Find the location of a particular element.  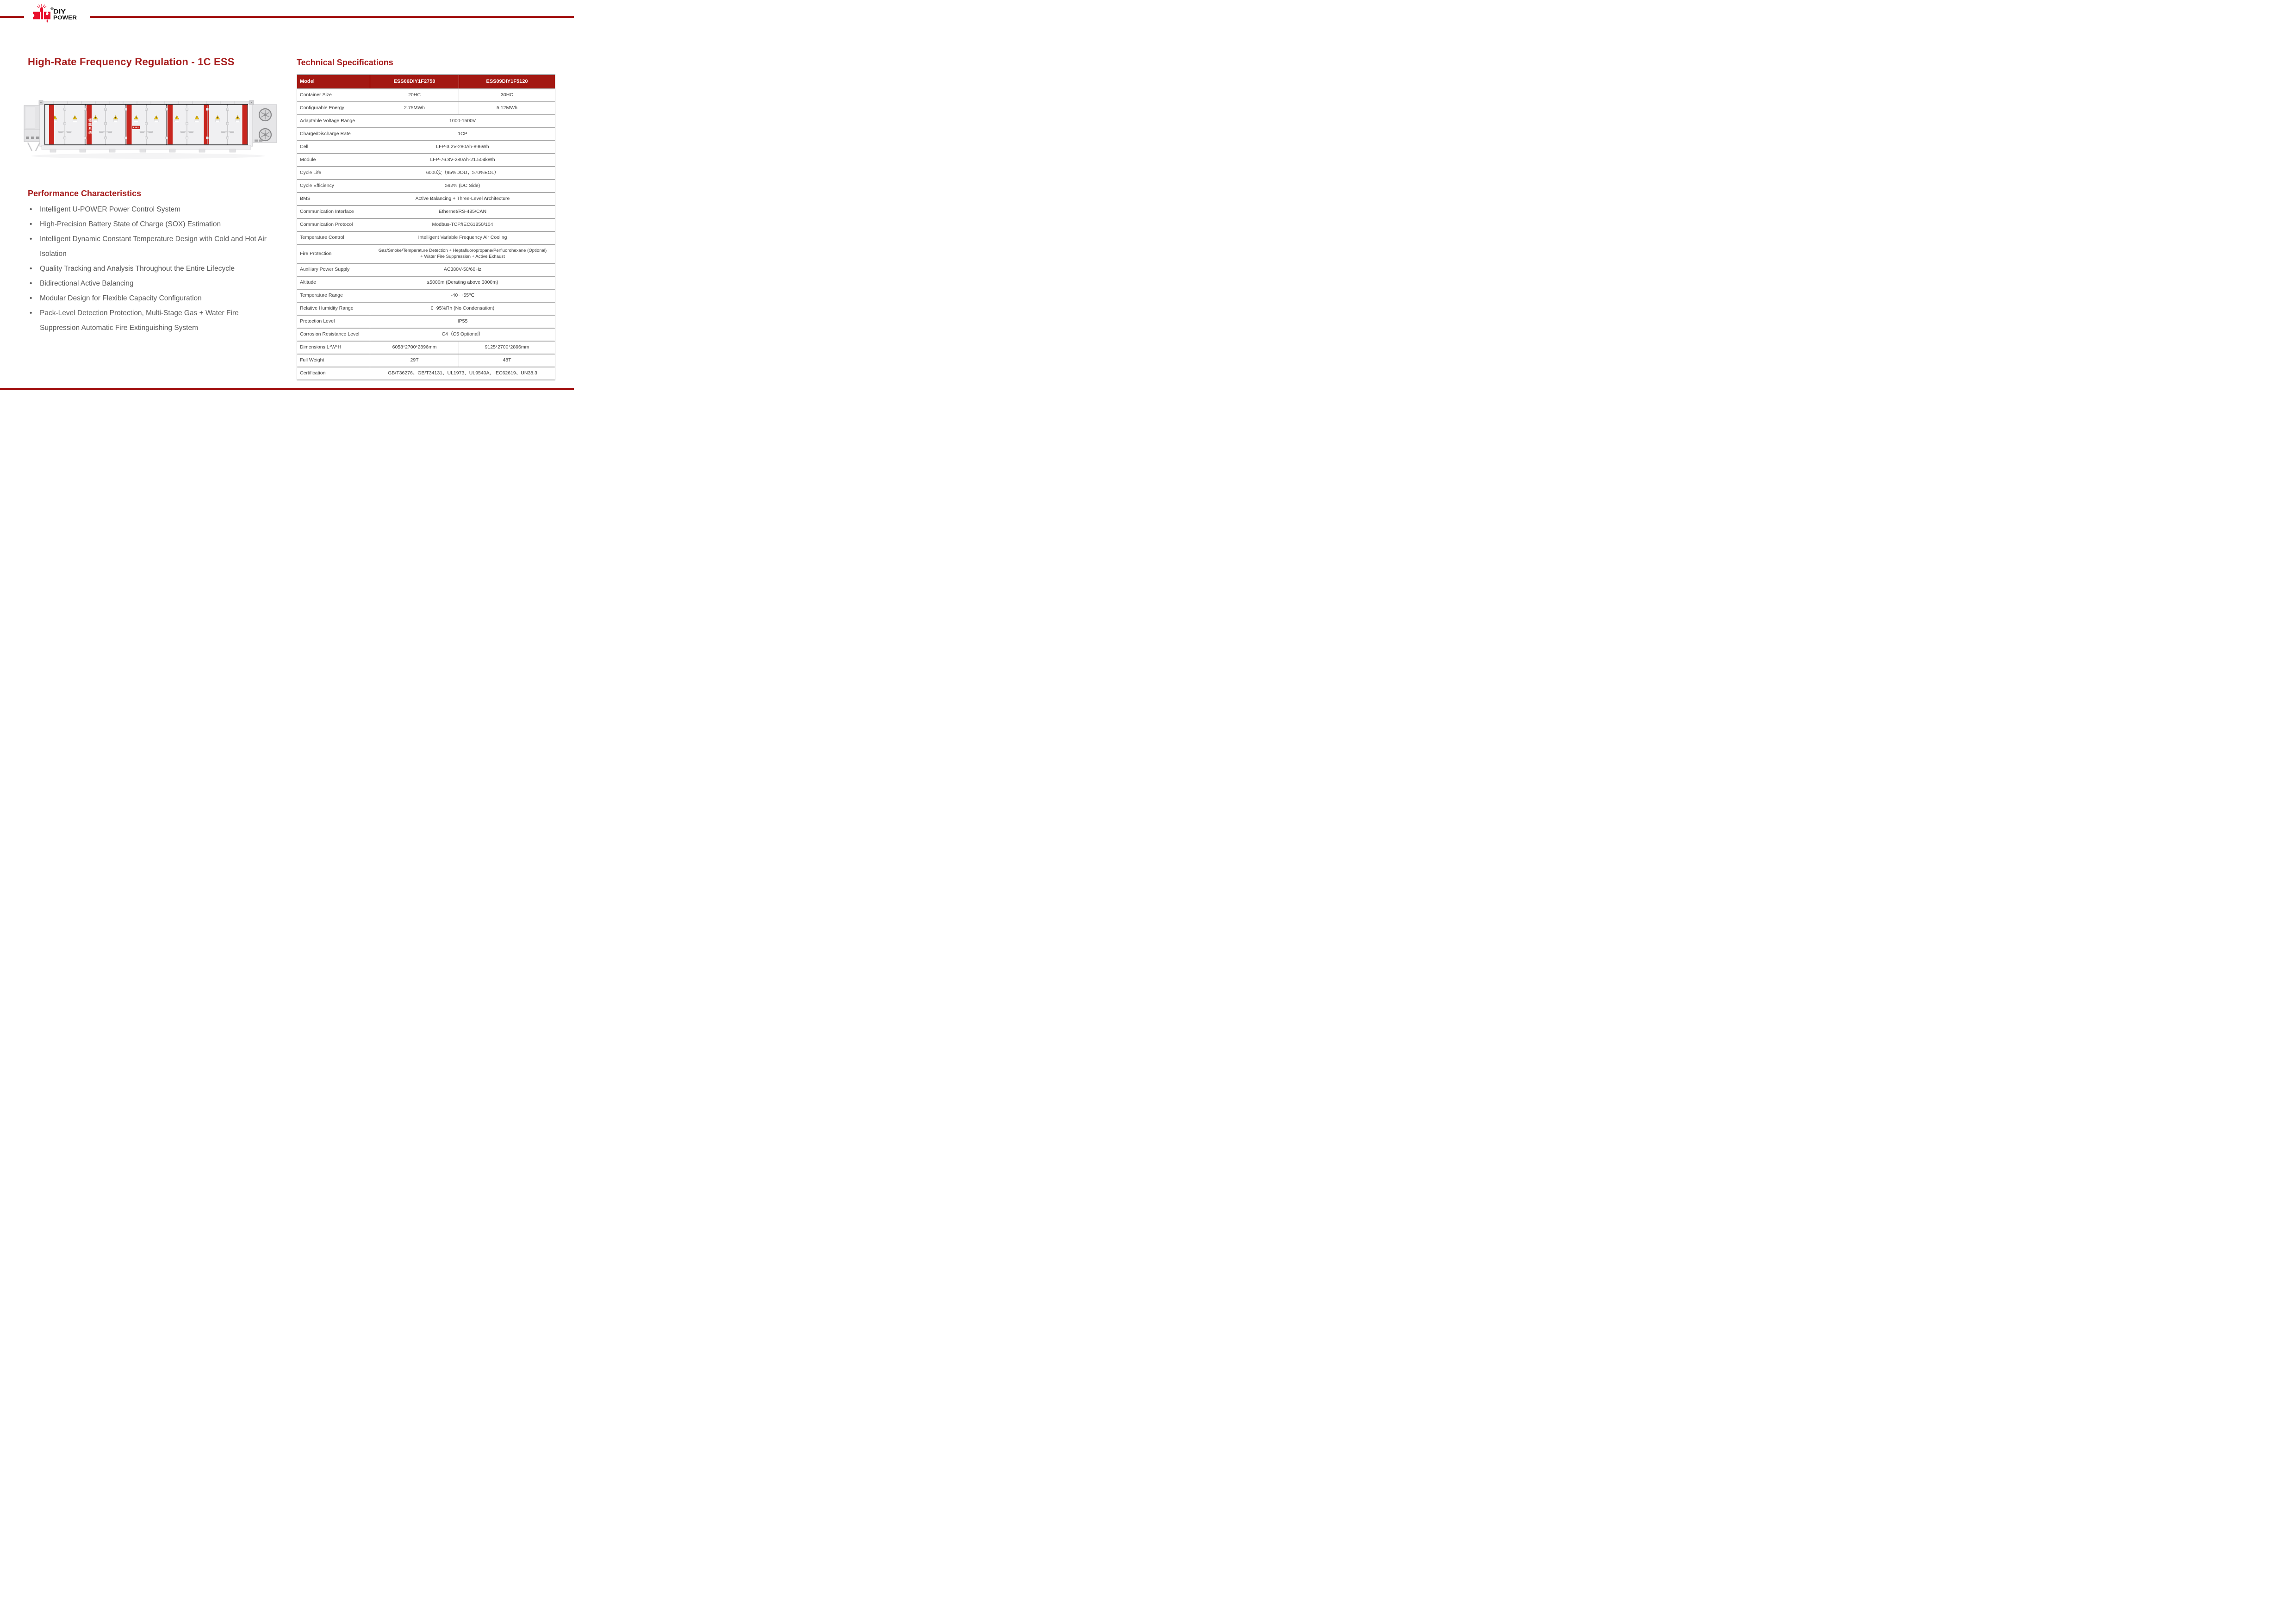

spec-row-label: Full Weight is located at coordinates (333, 361).